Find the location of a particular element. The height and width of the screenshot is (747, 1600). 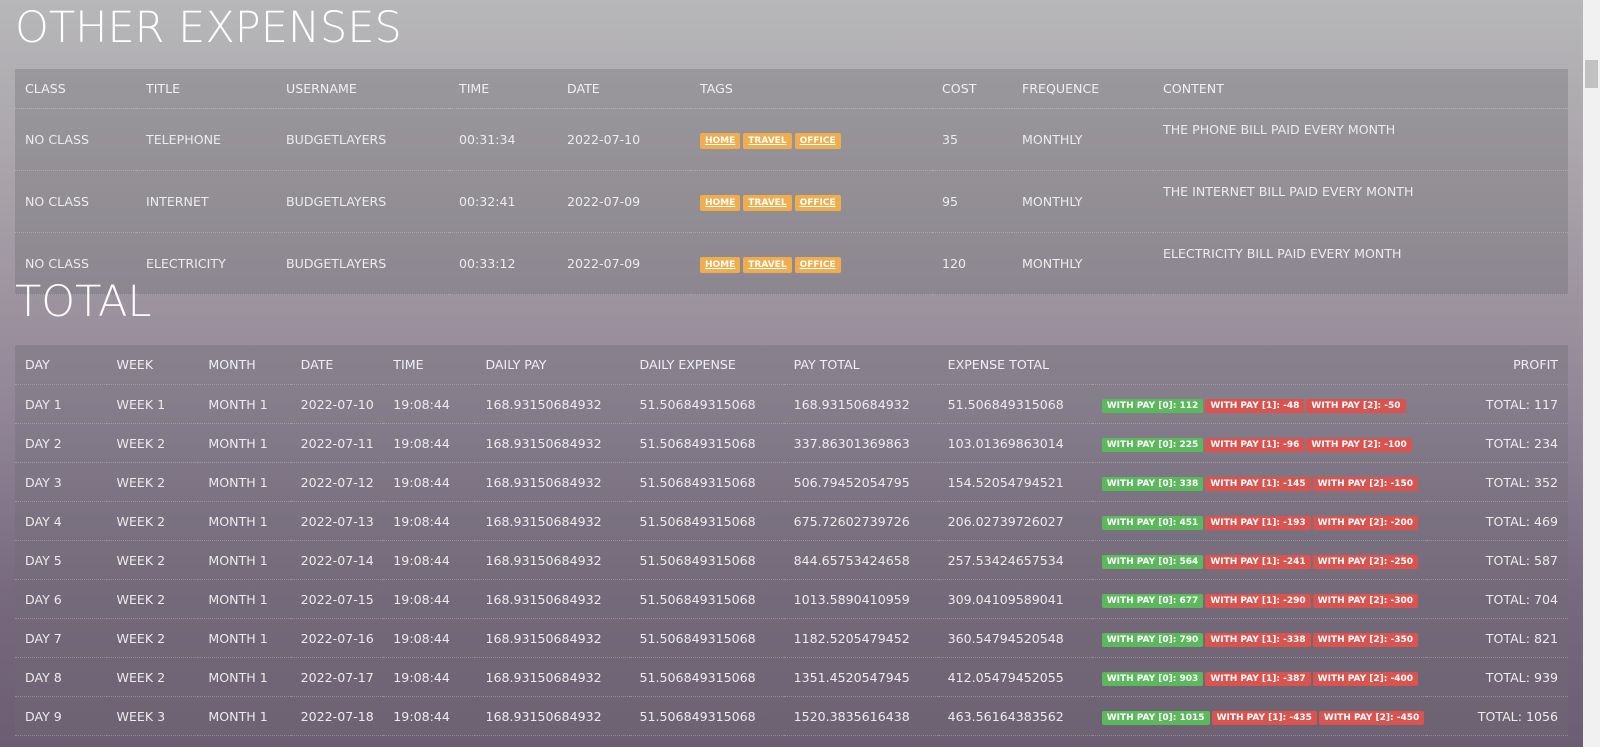

total-profit: TOTAL: 704 is located at coordinates (1497, 599).